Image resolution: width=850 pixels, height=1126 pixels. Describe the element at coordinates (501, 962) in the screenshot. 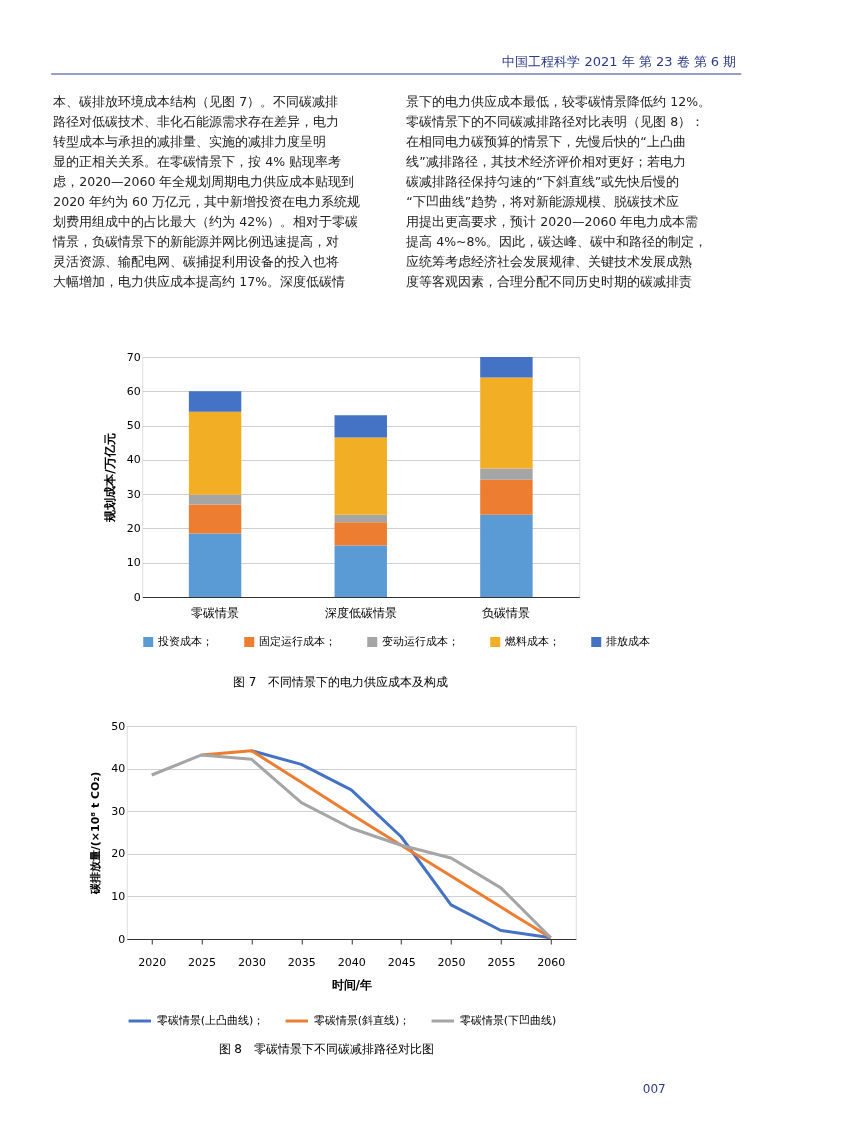

I see `x-tick-label: 2055` at that location.